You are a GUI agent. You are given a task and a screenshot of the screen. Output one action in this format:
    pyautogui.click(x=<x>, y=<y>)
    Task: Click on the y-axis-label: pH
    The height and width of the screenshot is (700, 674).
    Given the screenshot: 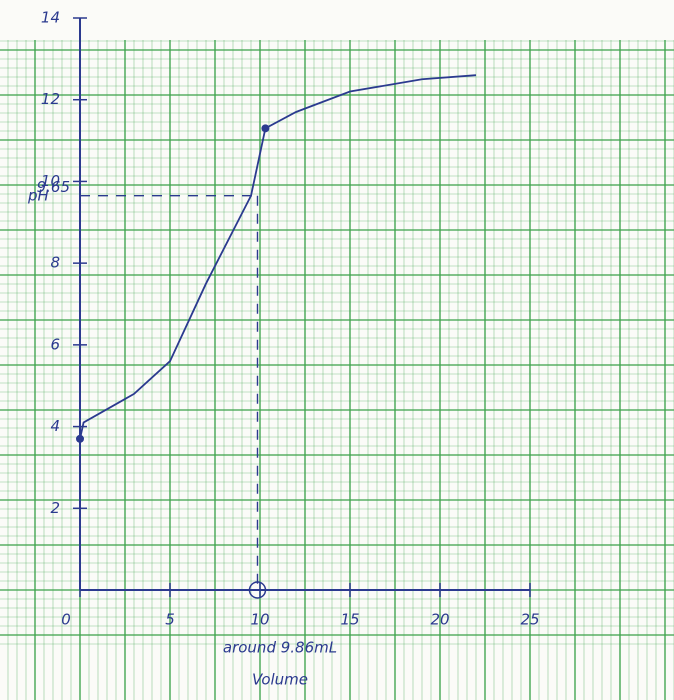 What is the action you would take?
    pyautogui.click(x=38, y=196)
    